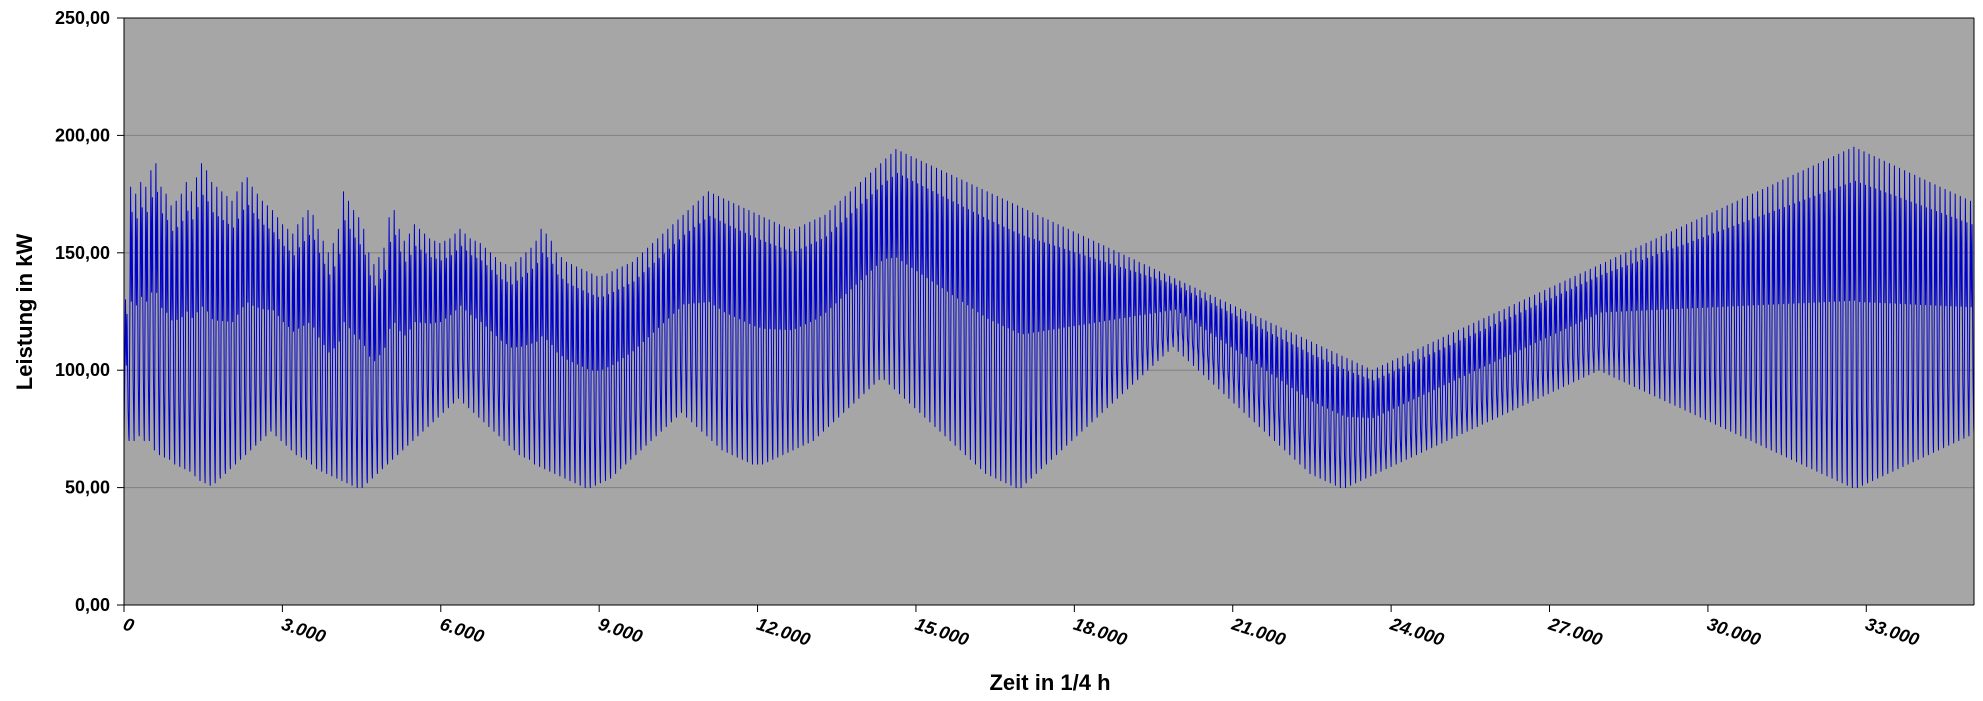  What do you see at coordinates (462, 630) in the screenshot?
I see `x-tick-label: 6.000` at bounding box center [462, 630].